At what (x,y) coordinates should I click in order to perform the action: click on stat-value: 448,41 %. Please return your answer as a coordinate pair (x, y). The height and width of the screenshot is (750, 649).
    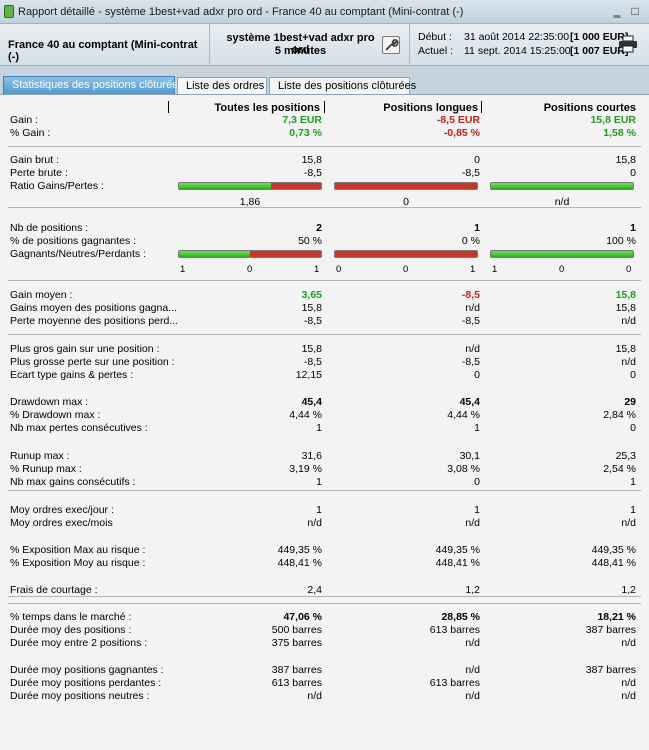
    Looking at the image, I should click on (299, 563).